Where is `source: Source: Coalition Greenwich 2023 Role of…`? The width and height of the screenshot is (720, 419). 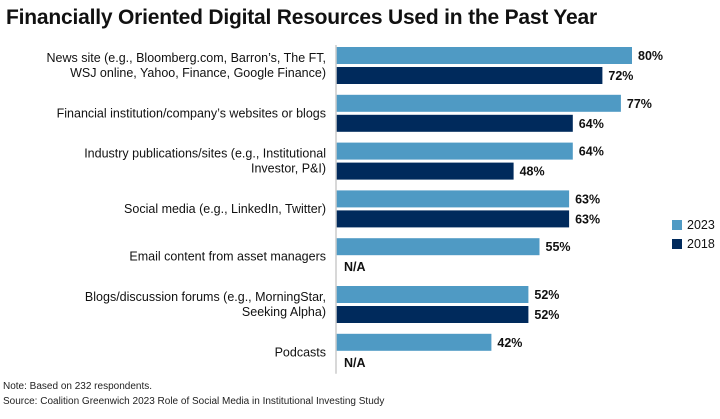 source: Source: Coalition Greenwich 2023 Role of… is located at coordinates (194, 401).